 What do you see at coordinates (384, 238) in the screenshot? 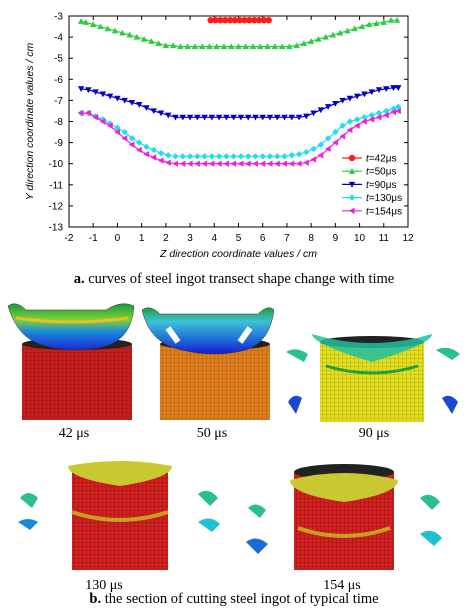
I see `x-tick-label: 11` at bounding box center [384, 238].